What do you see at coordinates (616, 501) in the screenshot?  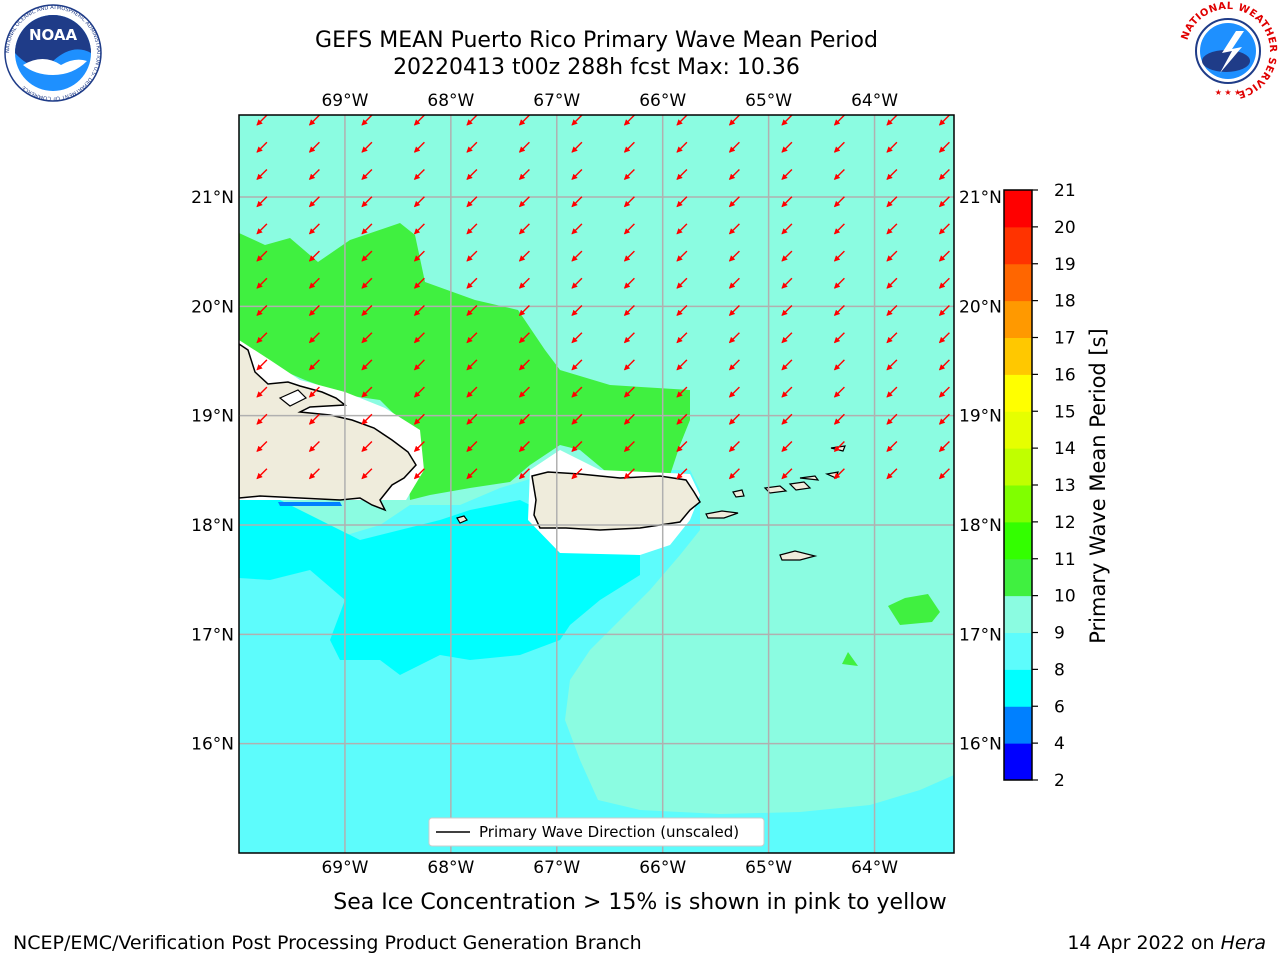 I see `land-puerto-rico` at bounding box center [616, 501].